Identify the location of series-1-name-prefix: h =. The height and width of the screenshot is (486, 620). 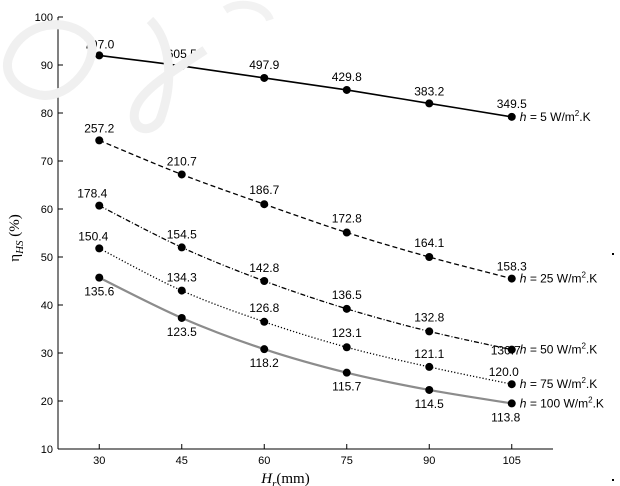
(530, 117).